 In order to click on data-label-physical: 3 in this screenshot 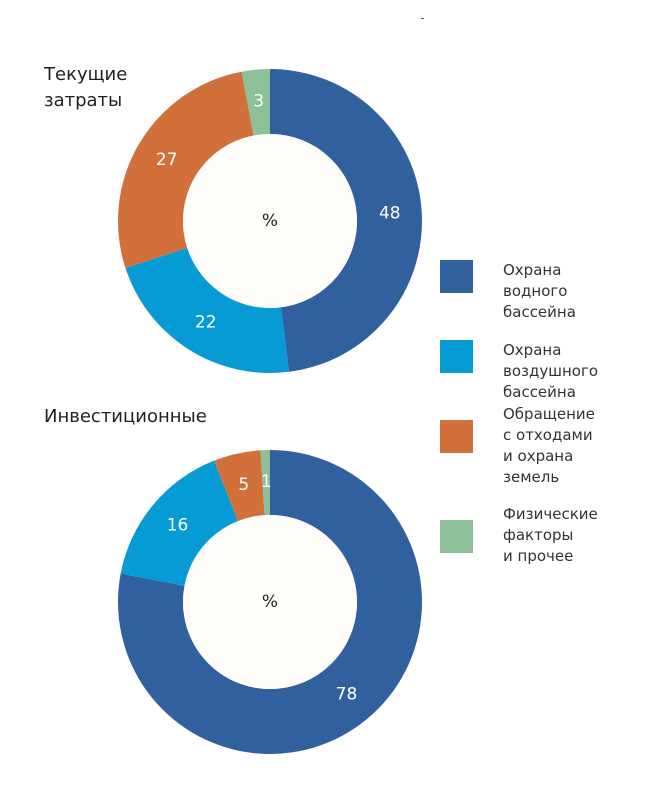, I will do `click(258, 102)`.